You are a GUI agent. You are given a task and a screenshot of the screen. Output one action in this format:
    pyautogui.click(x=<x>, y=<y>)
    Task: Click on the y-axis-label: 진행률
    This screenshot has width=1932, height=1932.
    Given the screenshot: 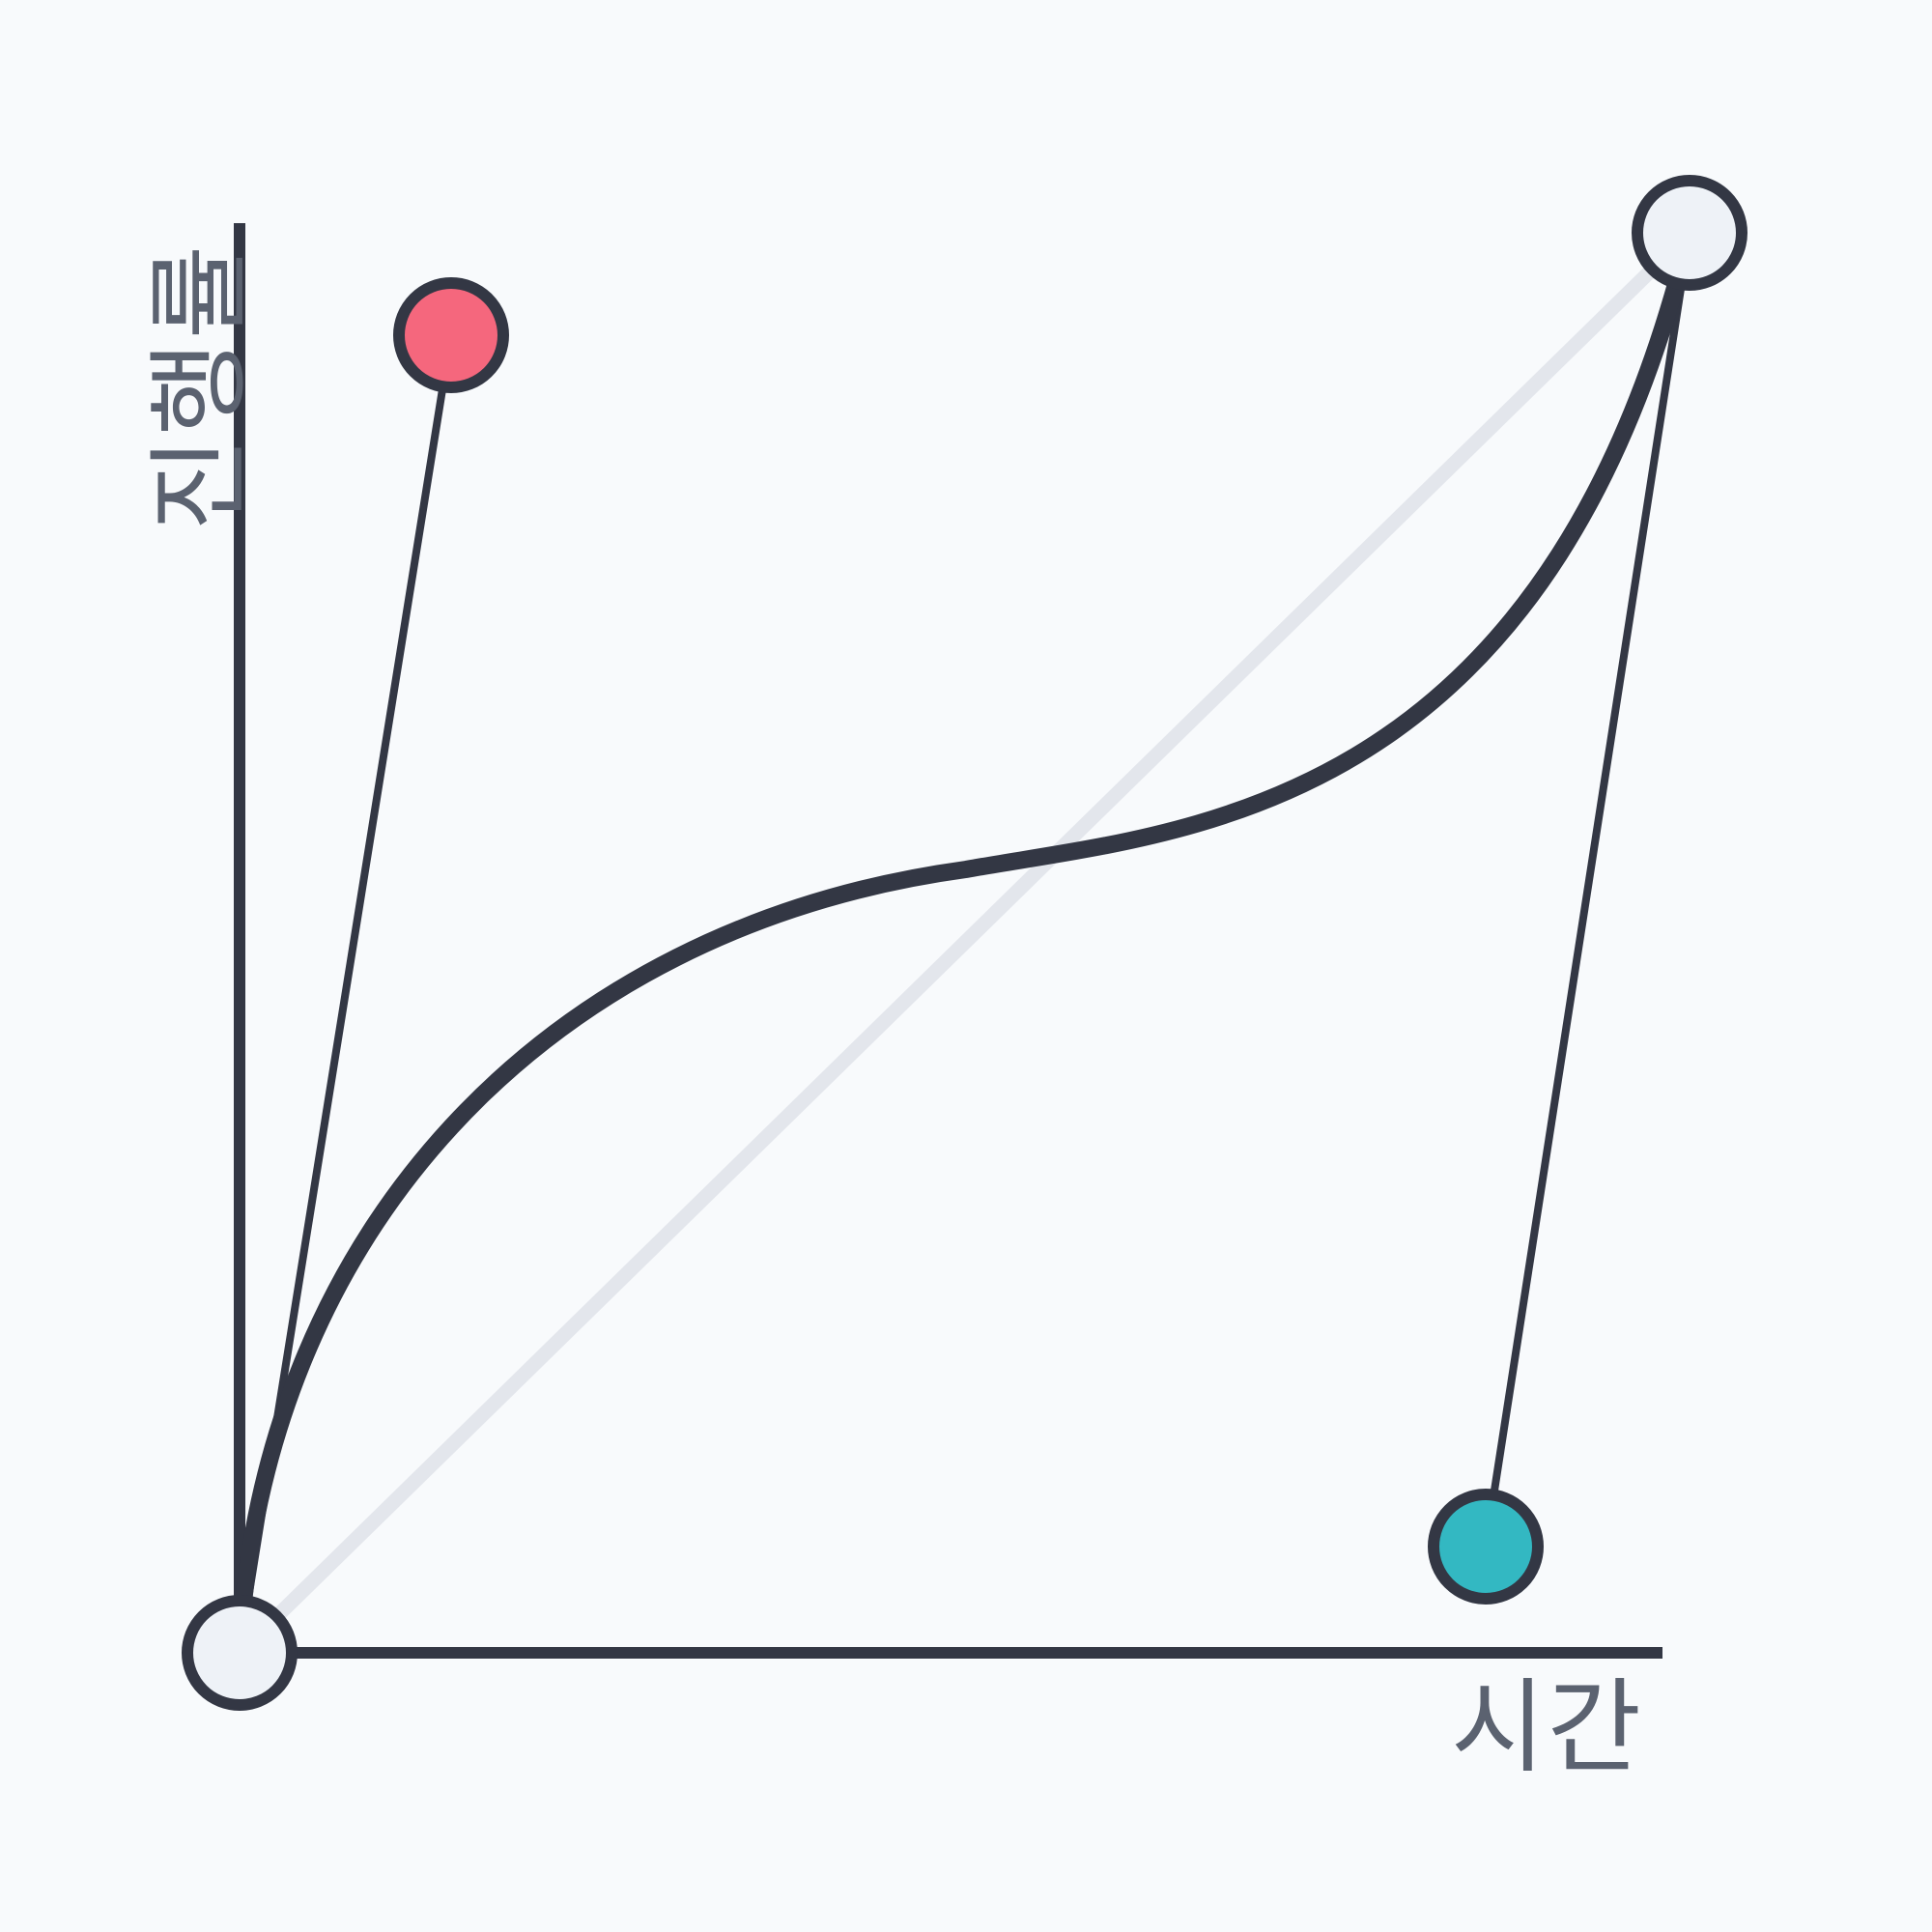 What is the action you would take?
    pyautogui.click(x=200, y=387)
    